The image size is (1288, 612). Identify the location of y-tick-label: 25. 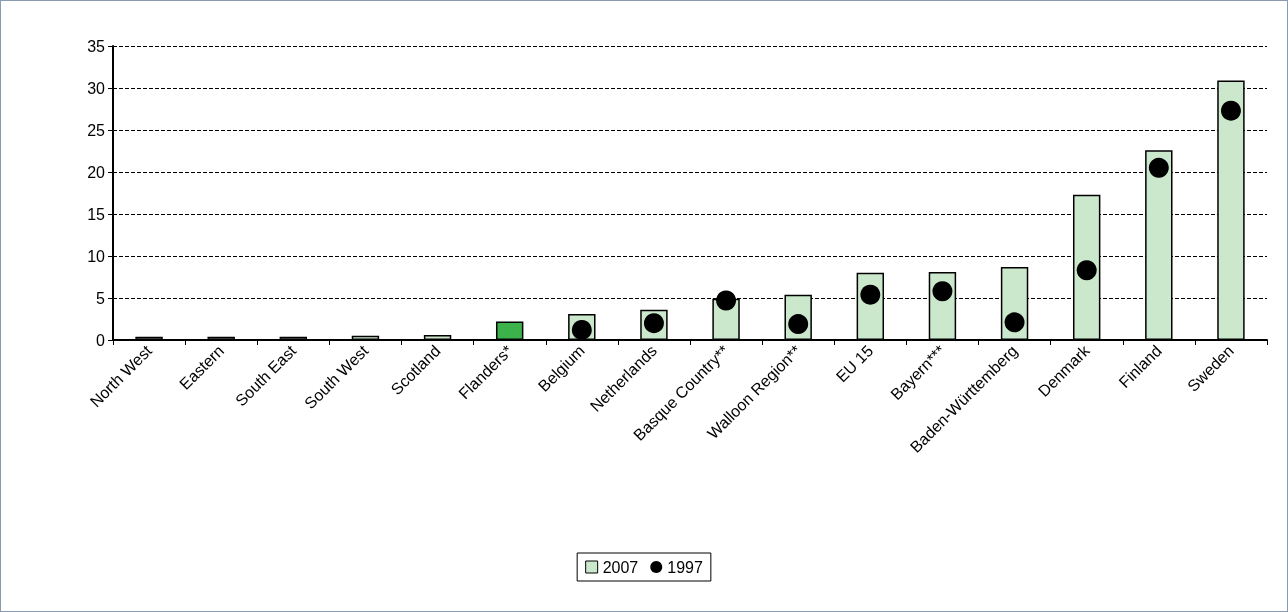
(96, 130).